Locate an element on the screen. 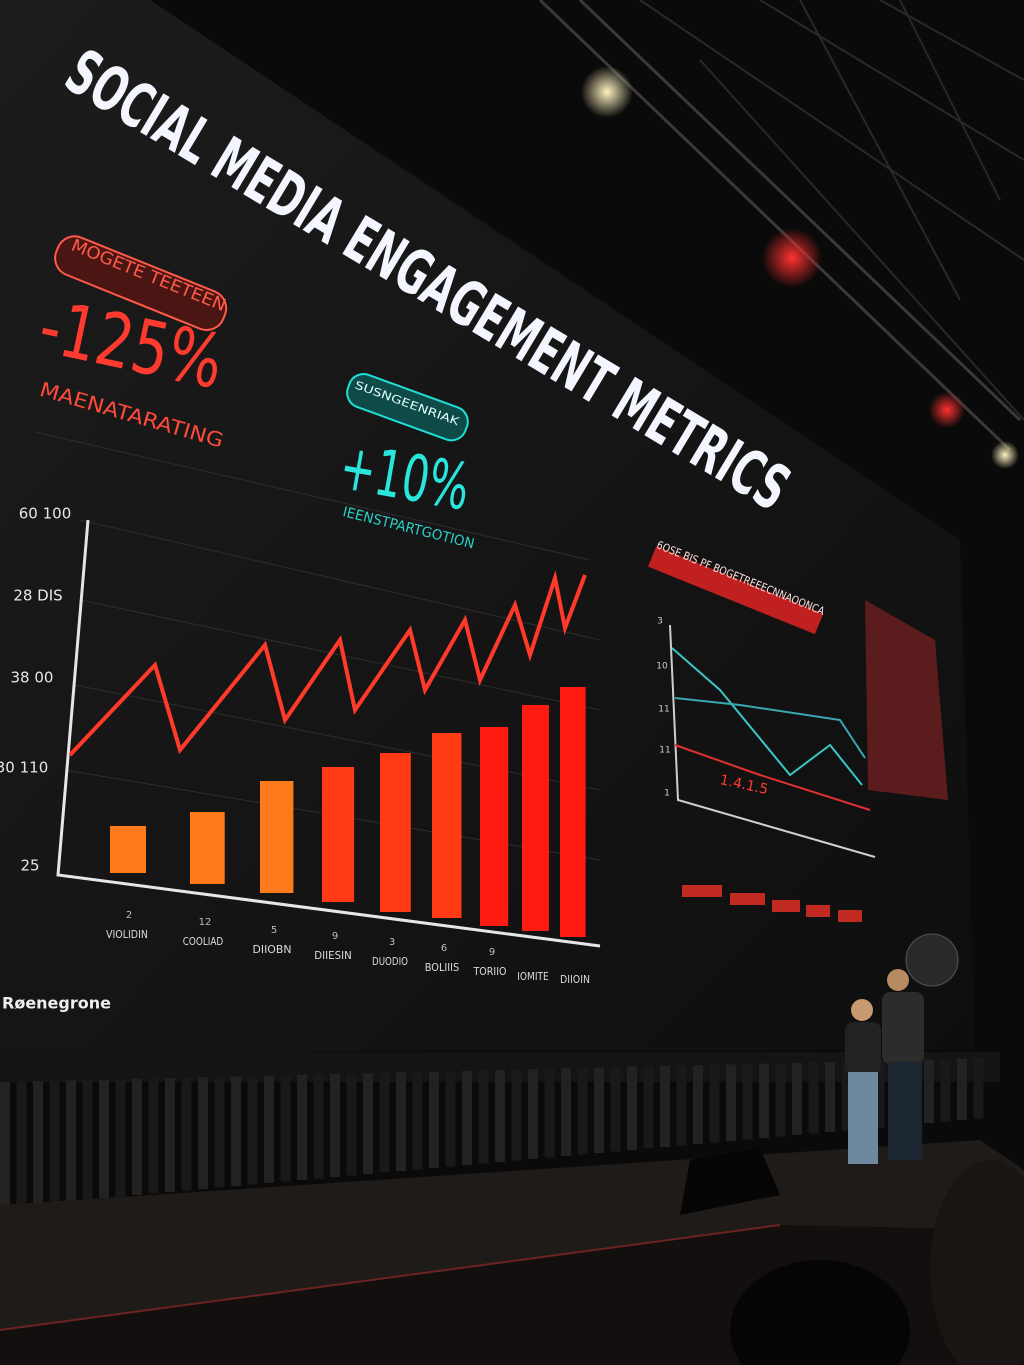  panel-axes is located at coordinates (772, 741).